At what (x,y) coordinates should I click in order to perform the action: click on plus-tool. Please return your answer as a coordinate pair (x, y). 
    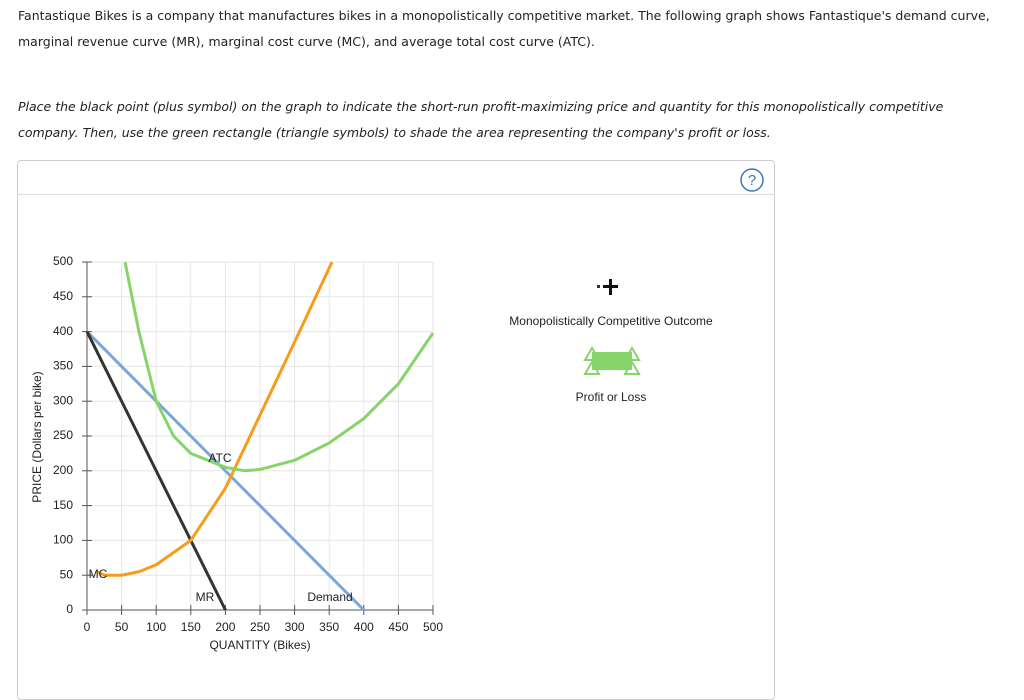
    Looking at the image, I should click on (607, 287).